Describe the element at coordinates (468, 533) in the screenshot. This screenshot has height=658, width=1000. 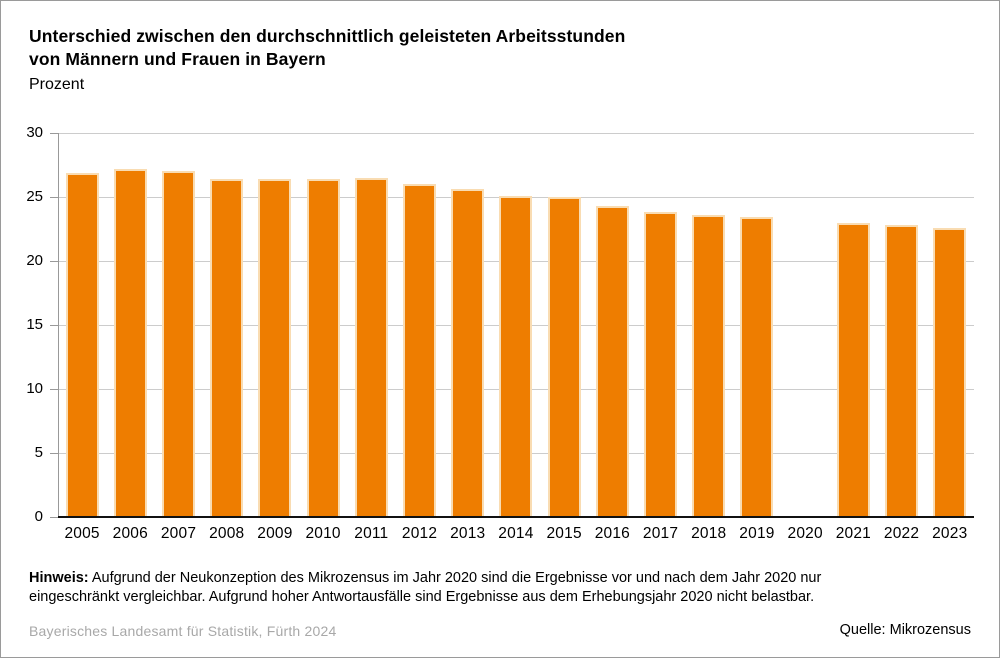
I see `x-tick-label-2013: 2013` at that location.